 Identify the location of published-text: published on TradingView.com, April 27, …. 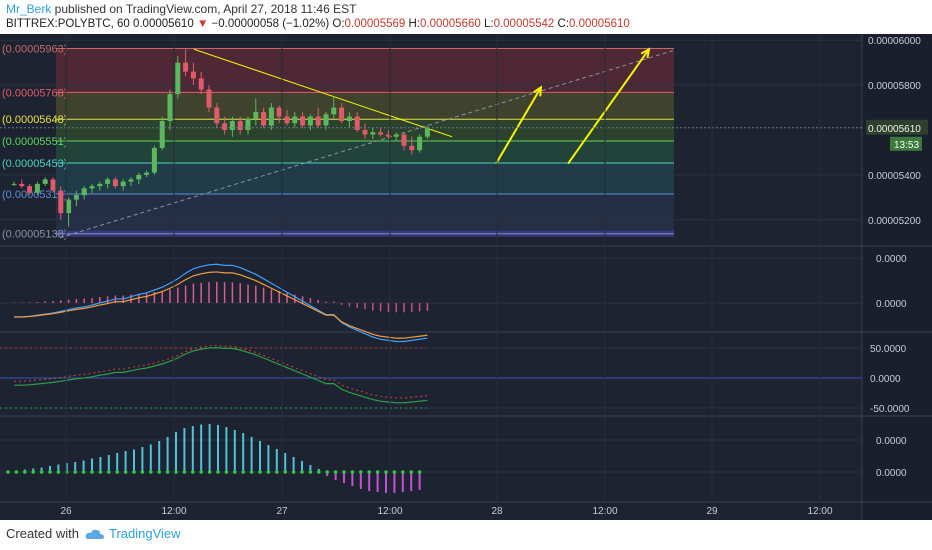
(204, 9).